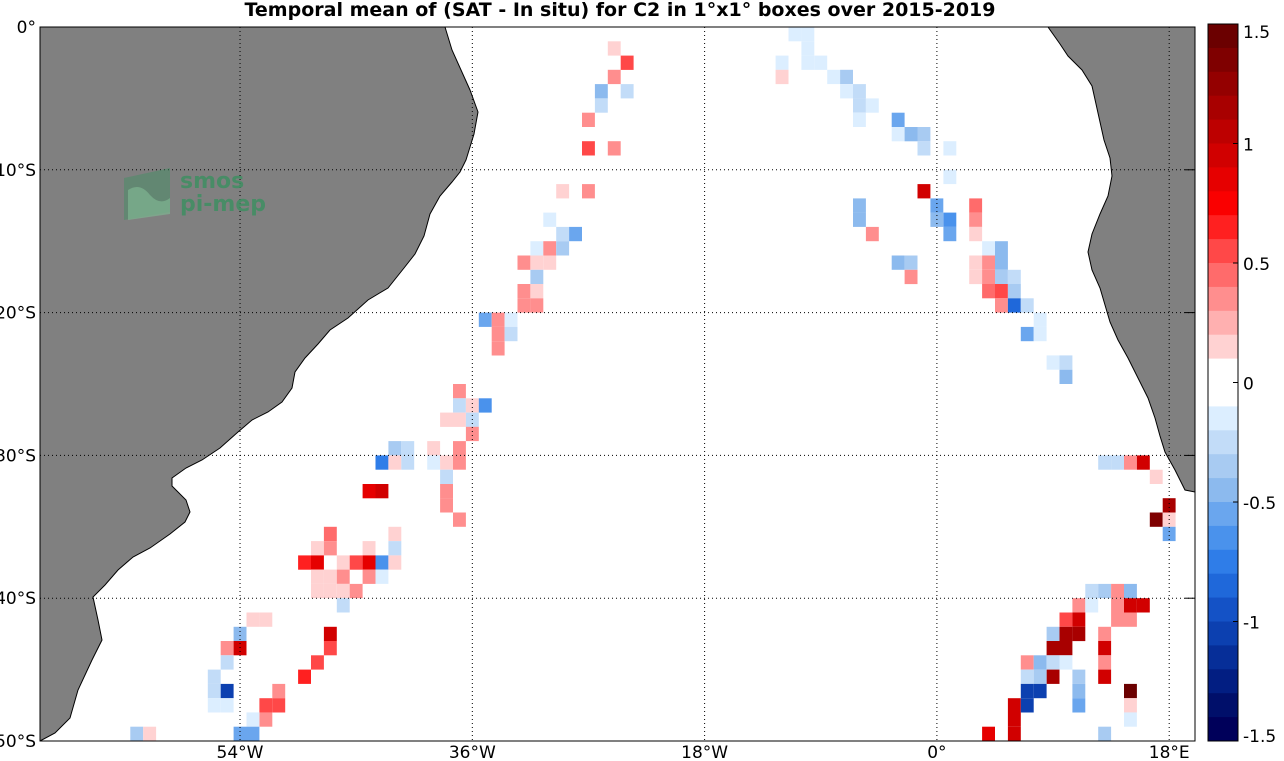 The height and width of the screenshot is (761, 1284). What do you see at coordinates (1259, 504) in the screenshot?
I see `colorbar-tick-label: -0.5` at bounding box center [1259, 504].